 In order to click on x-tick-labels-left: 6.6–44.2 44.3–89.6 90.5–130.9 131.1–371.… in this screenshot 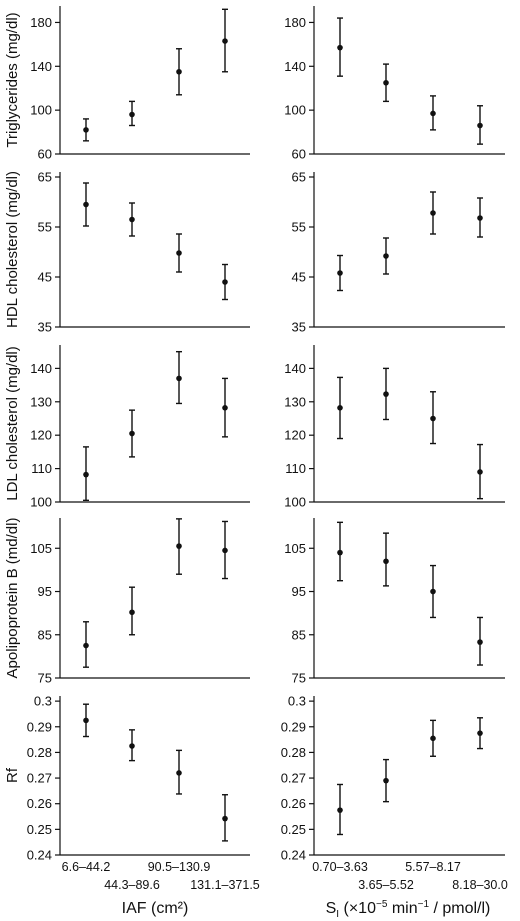, I will do `click(161, 876)`.